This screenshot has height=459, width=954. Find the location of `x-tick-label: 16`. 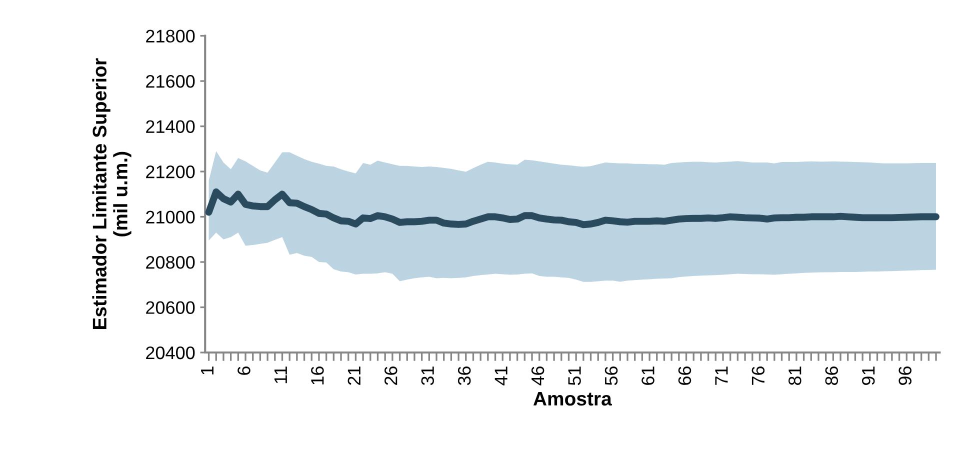

x-tick-label: 16 is located at coordinates (317, 375).